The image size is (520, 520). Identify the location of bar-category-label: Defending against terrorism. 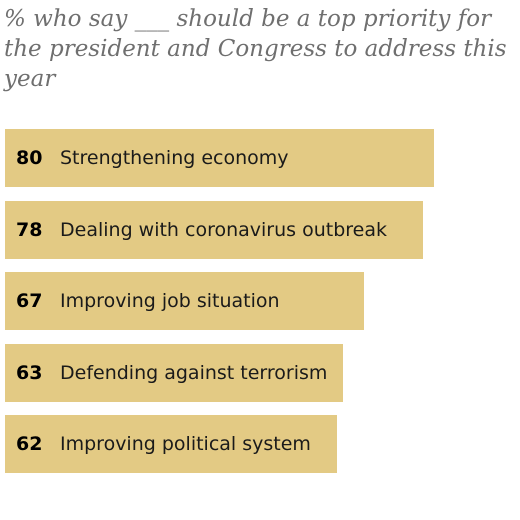
(194, 372).